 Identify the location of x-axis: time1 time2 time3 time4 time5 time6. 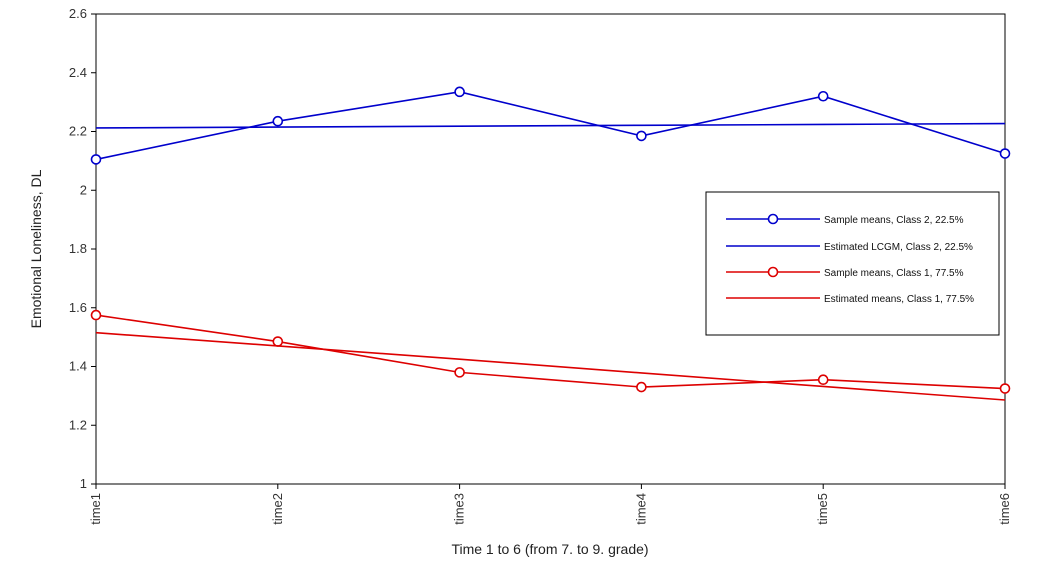
(550, 504).